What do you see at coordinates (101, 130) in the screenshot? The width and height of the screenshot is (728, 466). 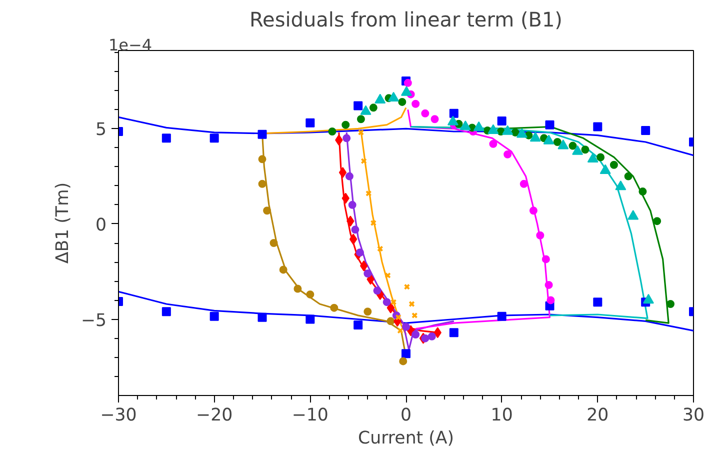 I see `y-tick-label: 5` at bounding box center [101, 130].